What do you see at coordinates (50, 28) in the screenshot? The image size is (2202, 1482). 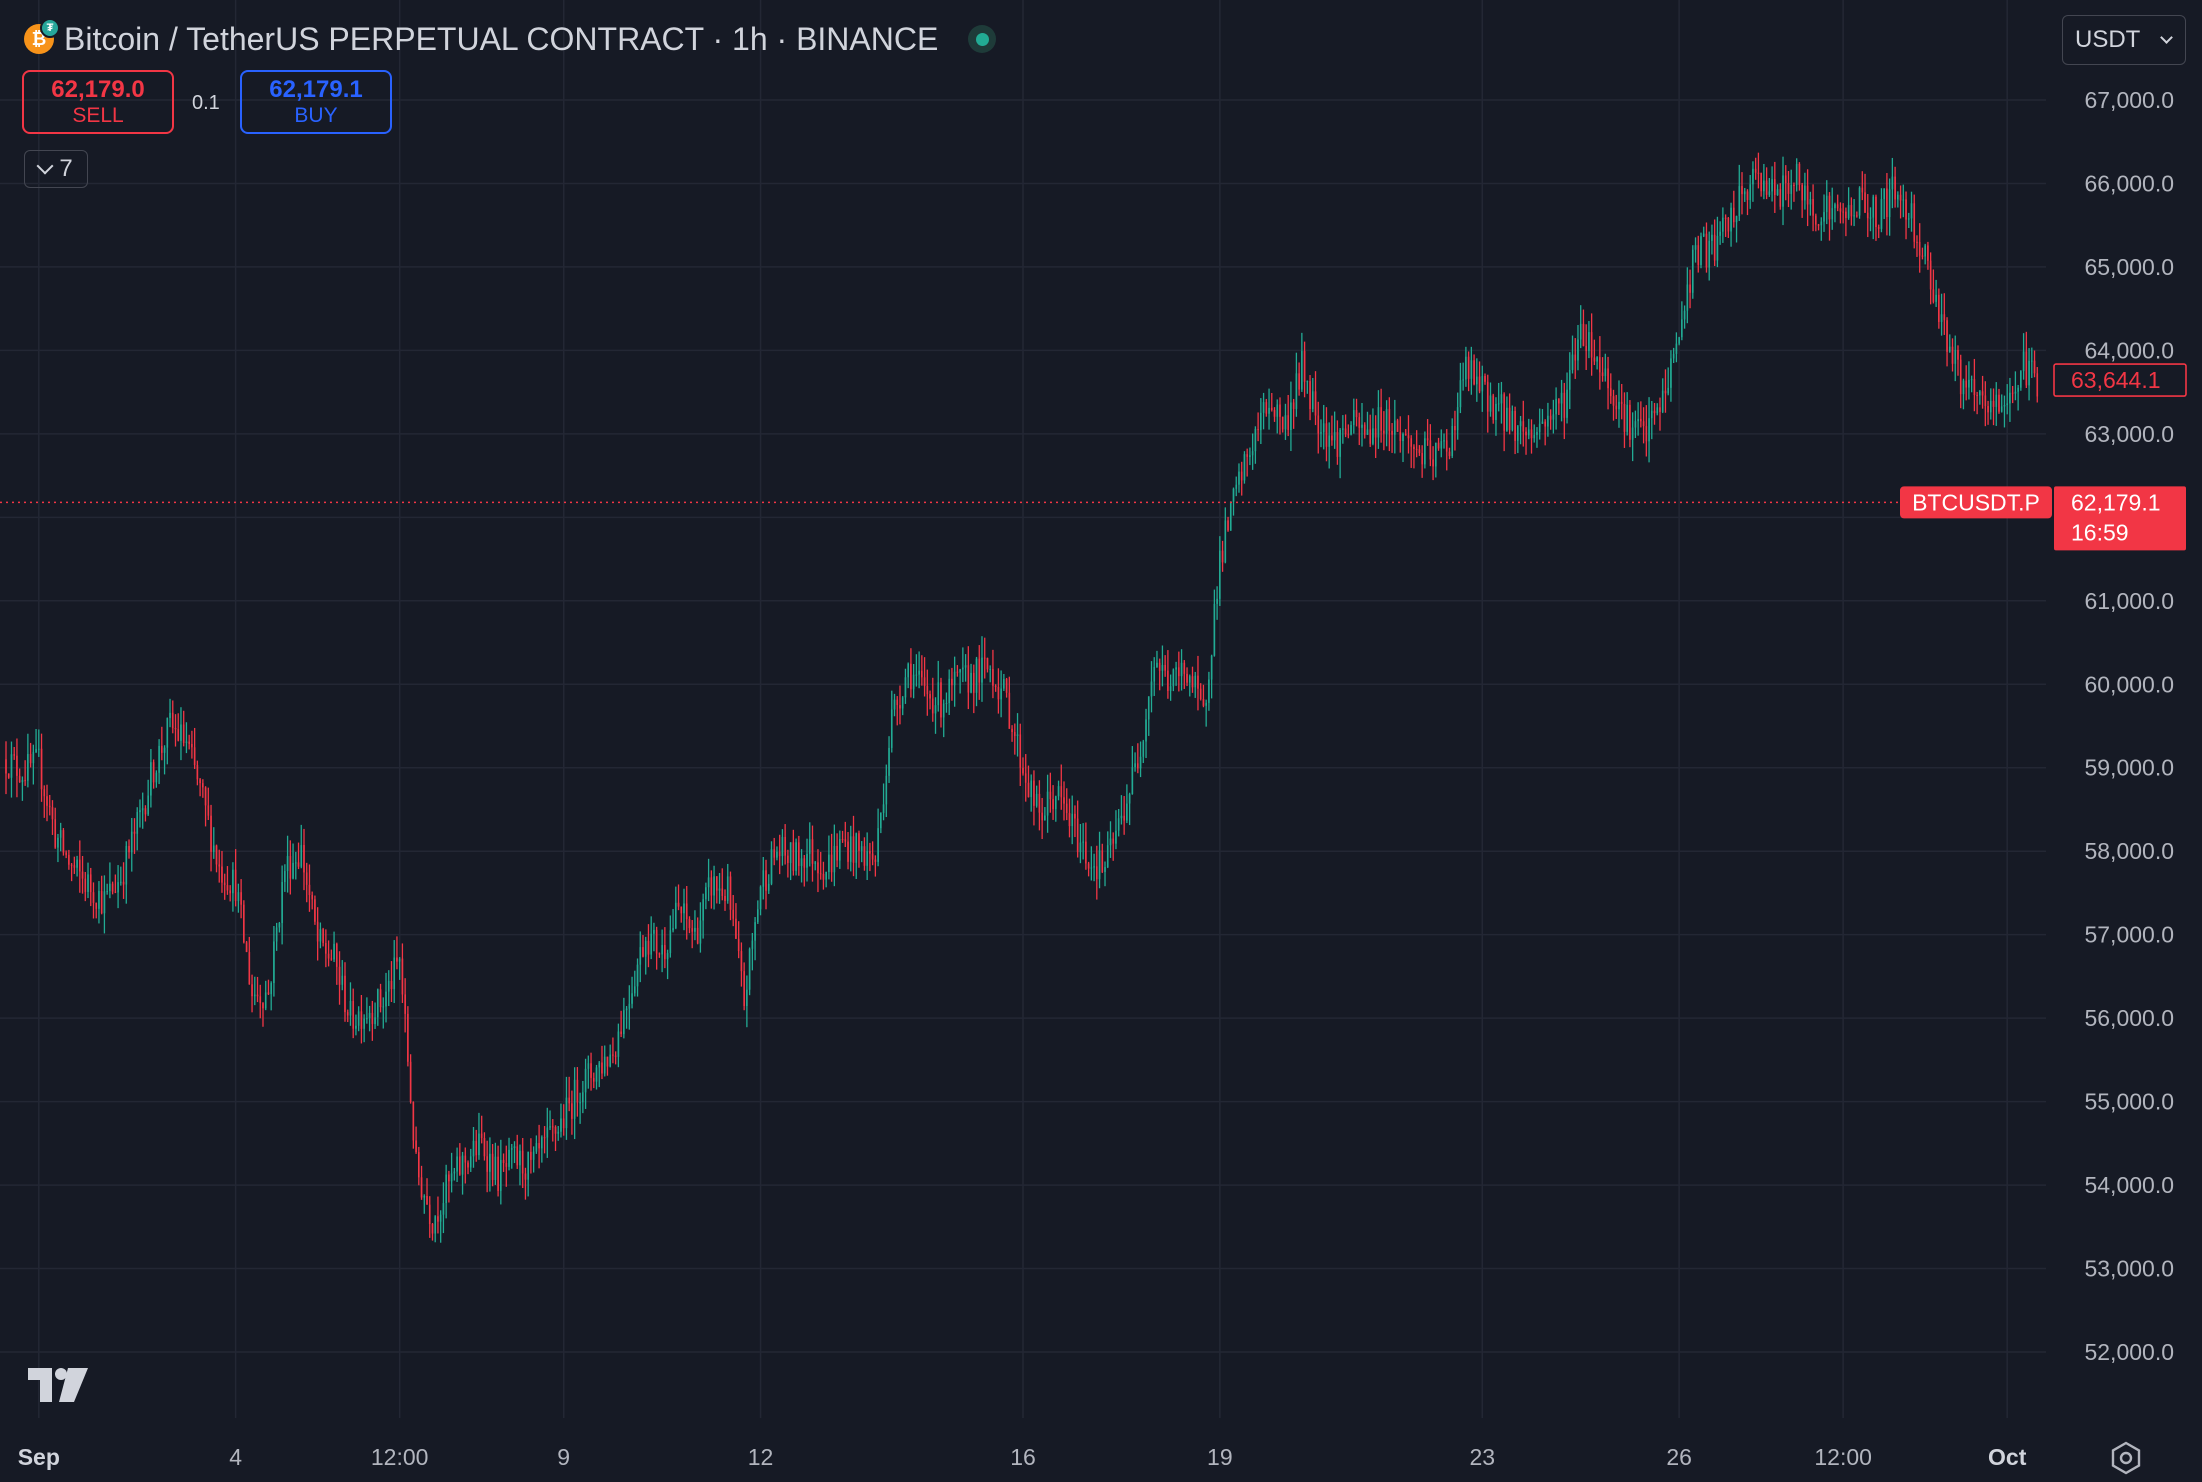 I see `tether-icon: ₮` at bounding box center [50, 28].